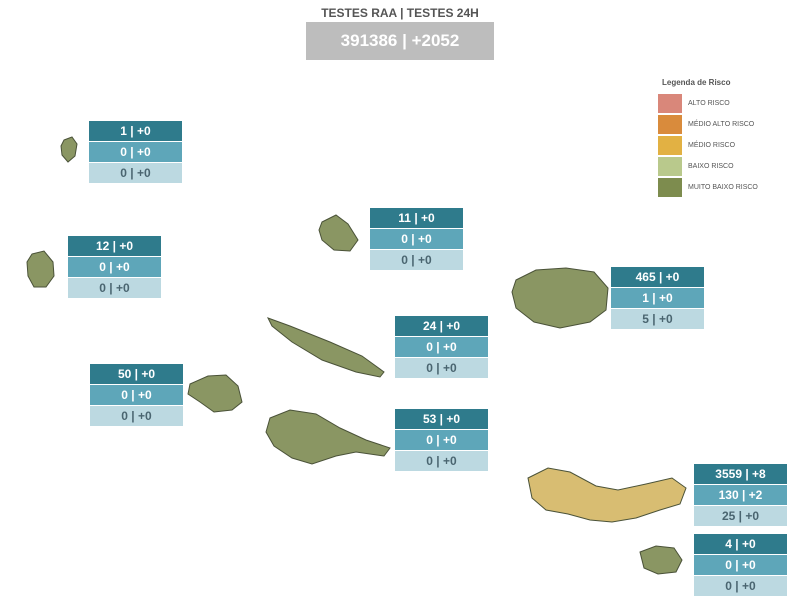  I want to click on stats-row: 53 | +0, so click(441, 419).